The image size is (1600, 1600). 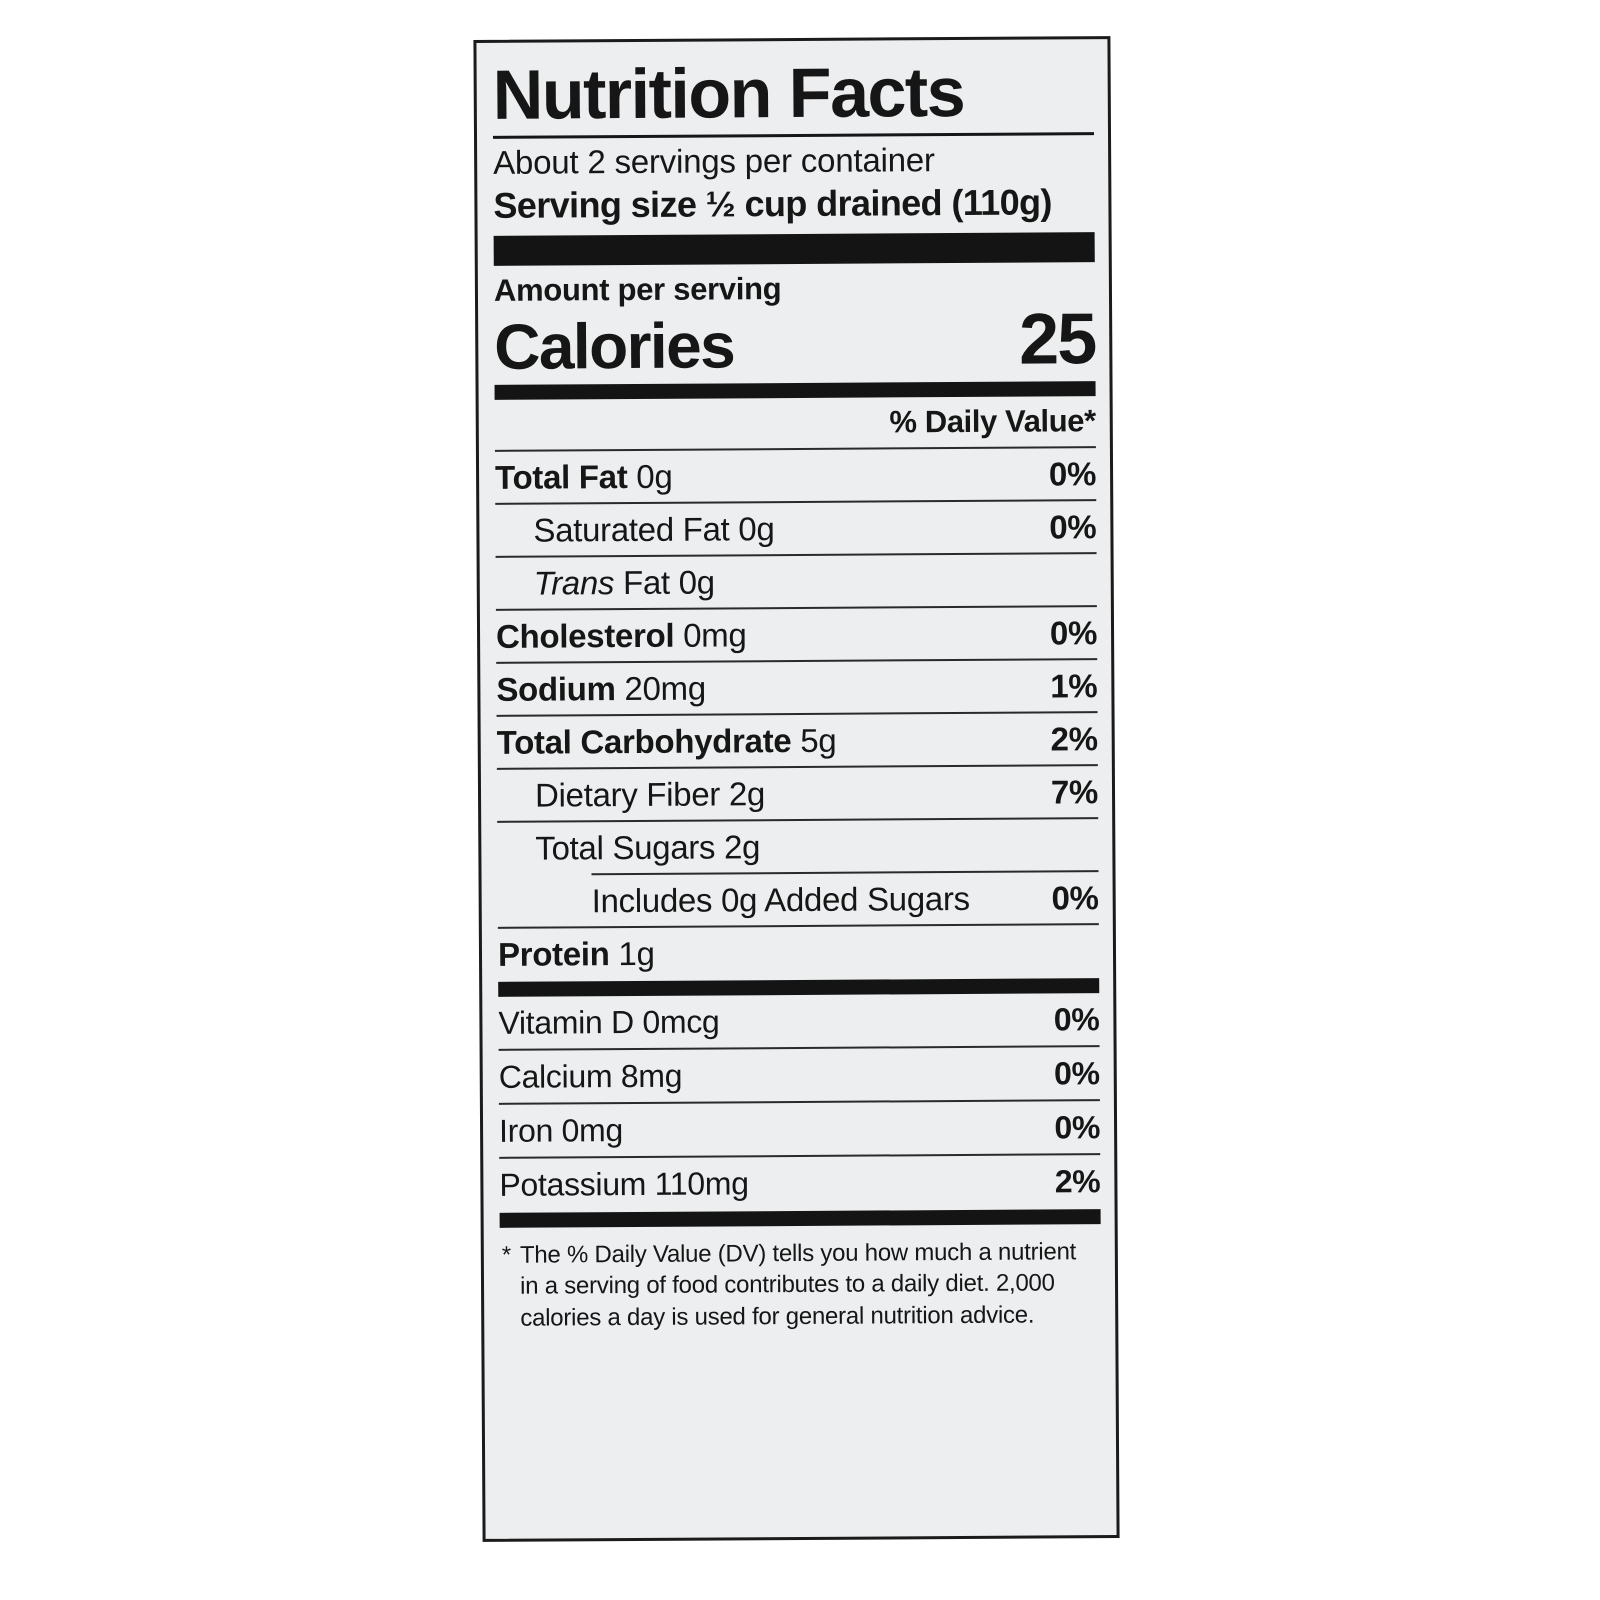 I want to click on vitamin-row-vitamin-d: Vitamin D 0mcg 0%, so click(x=798, y=1021).